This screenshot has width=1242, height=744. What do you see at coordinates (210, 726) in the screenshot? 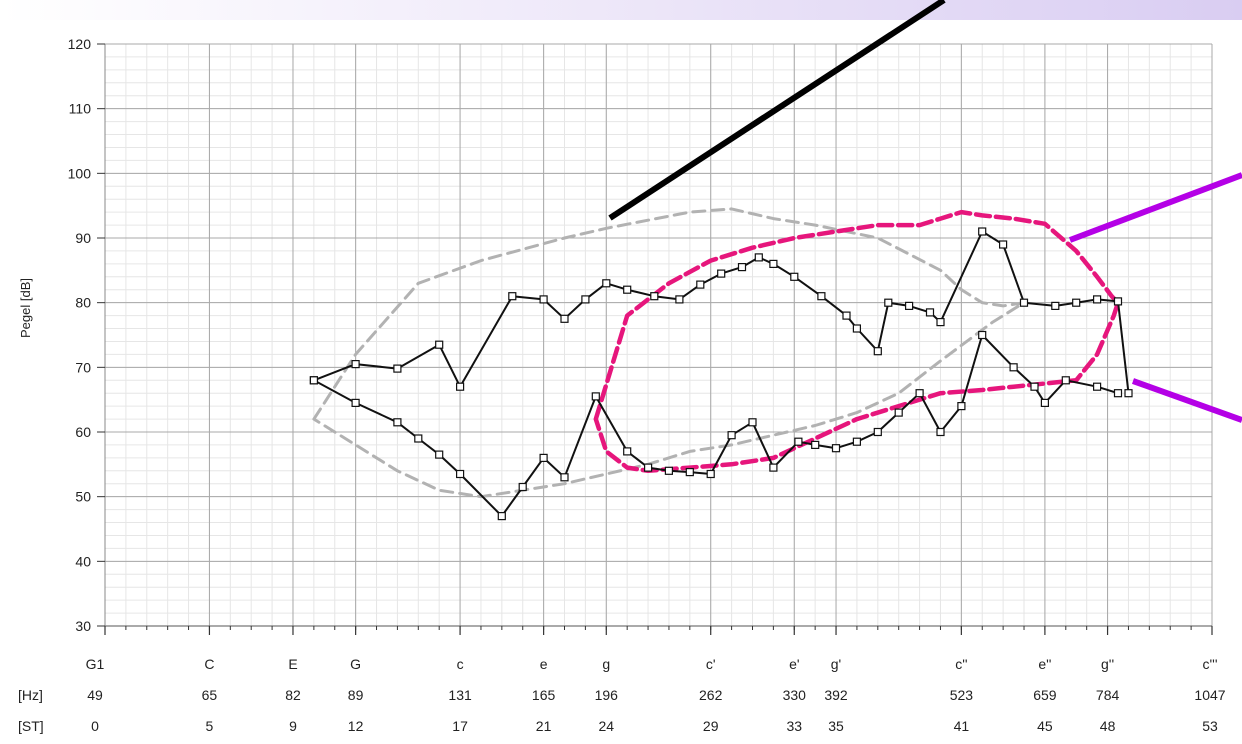
I see `x-row-value: 5` at bounding box center [210, 726].